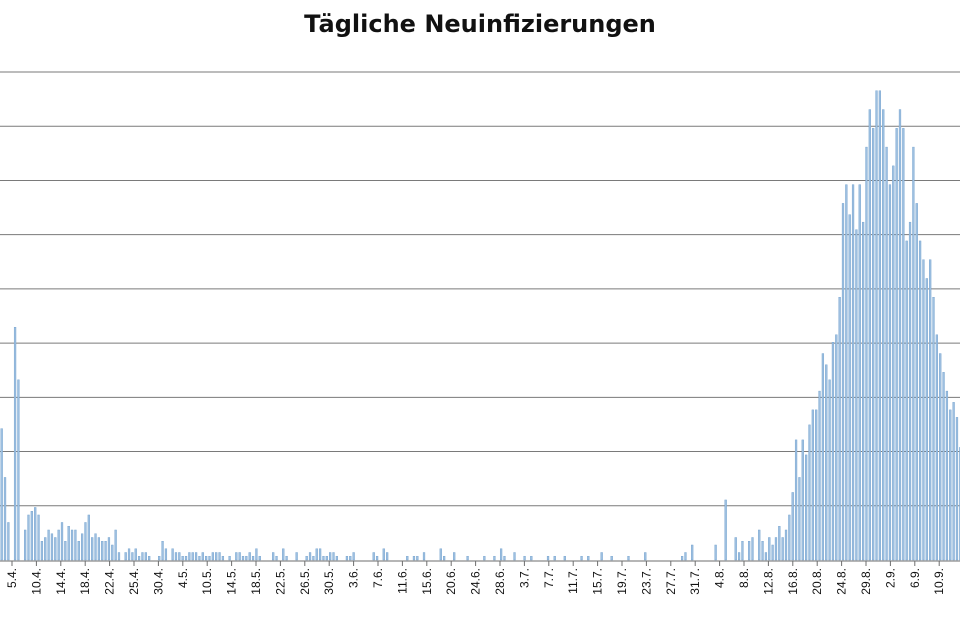 The width and height of the screenshot is (960, 640). Describe the element at coordinates (646, 581) in the screenshot. I see `x-tick-label: 23.7.` at that location.